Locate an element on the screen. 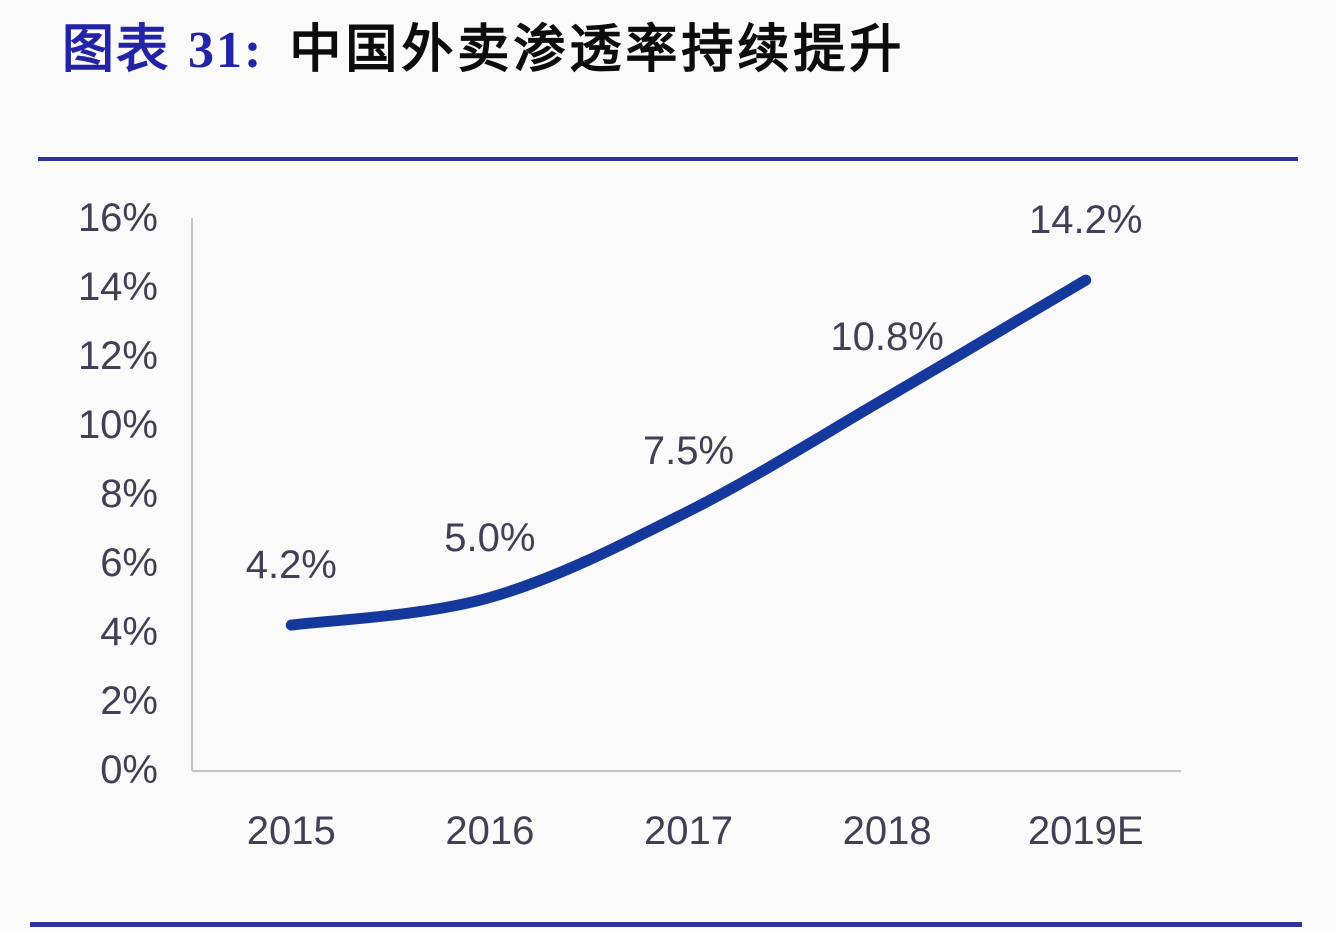  y-axis-tick-label: 14% is located at coordinates (117, 287).